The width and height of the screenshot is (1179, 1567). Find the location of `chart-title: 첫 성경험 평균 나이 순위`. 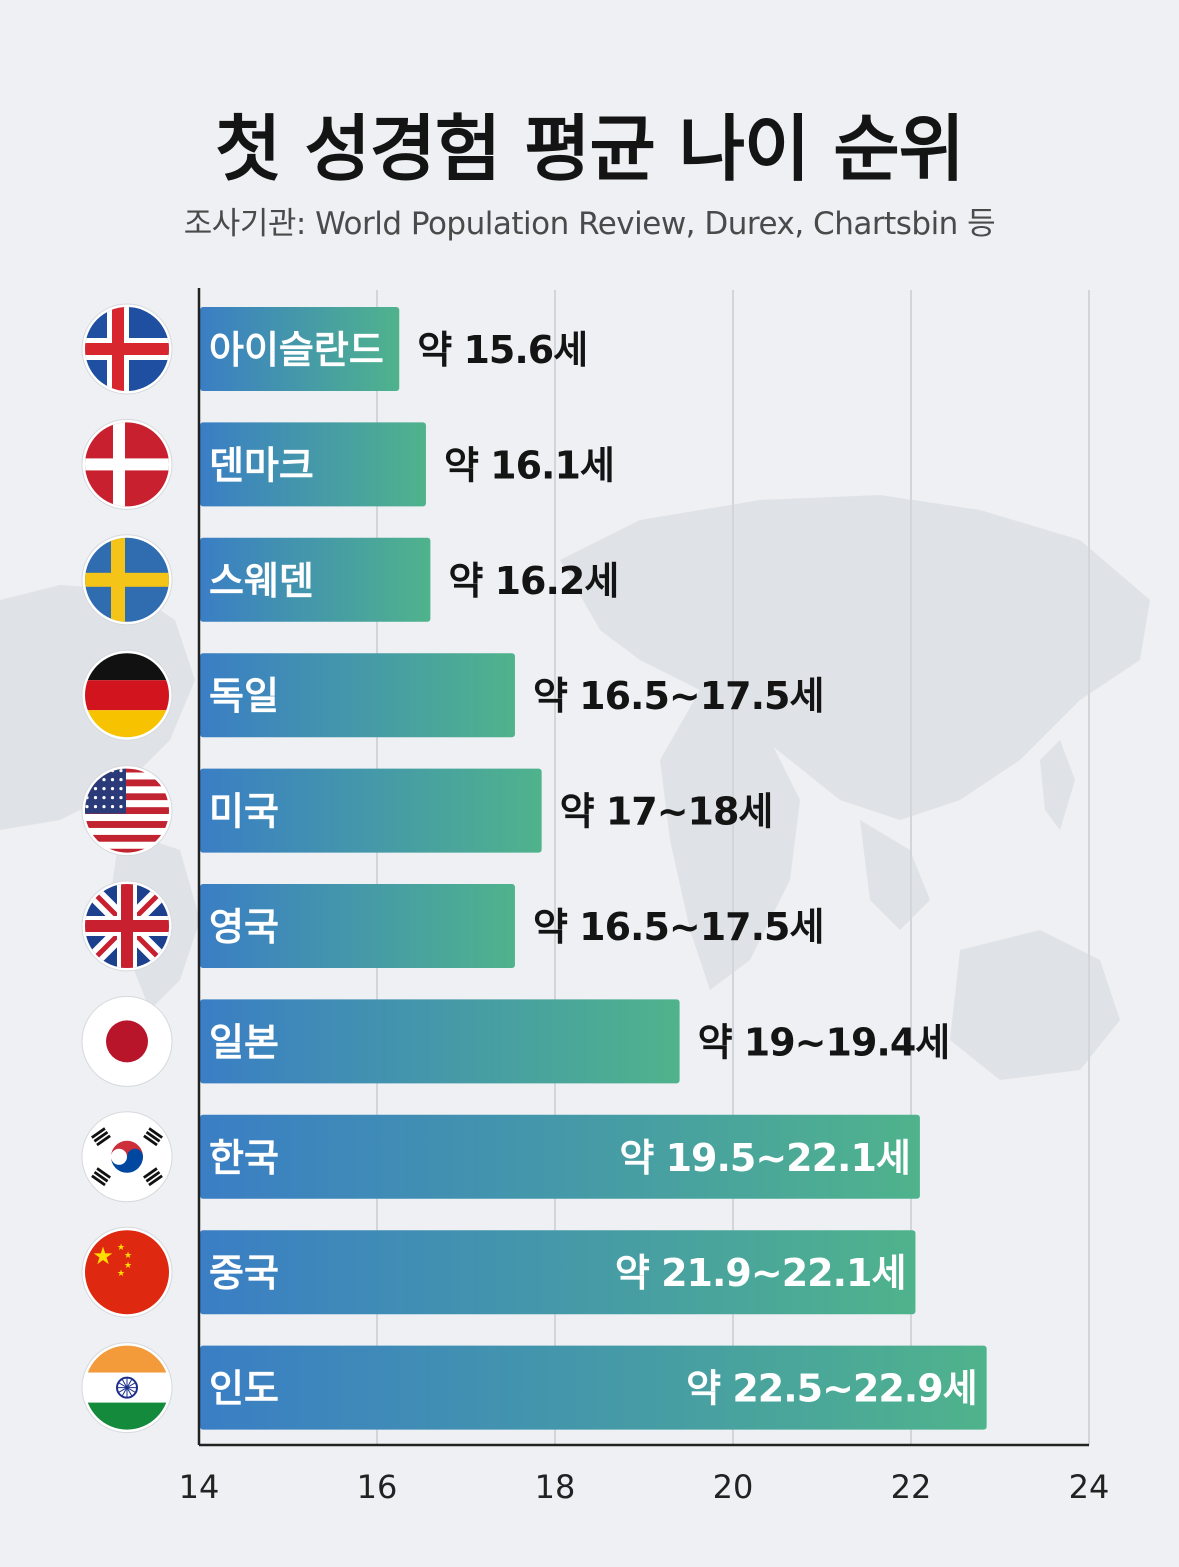

chart-title: 첫 성경험 평균 나이 순위 is located at coordinates (590, 149).